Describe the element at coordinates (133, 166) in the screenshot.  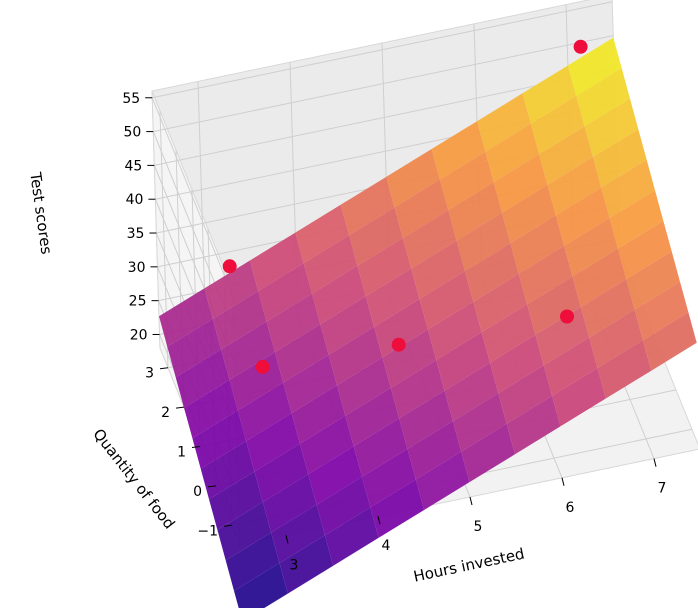
I see `z-tick-label: 45` at that location.